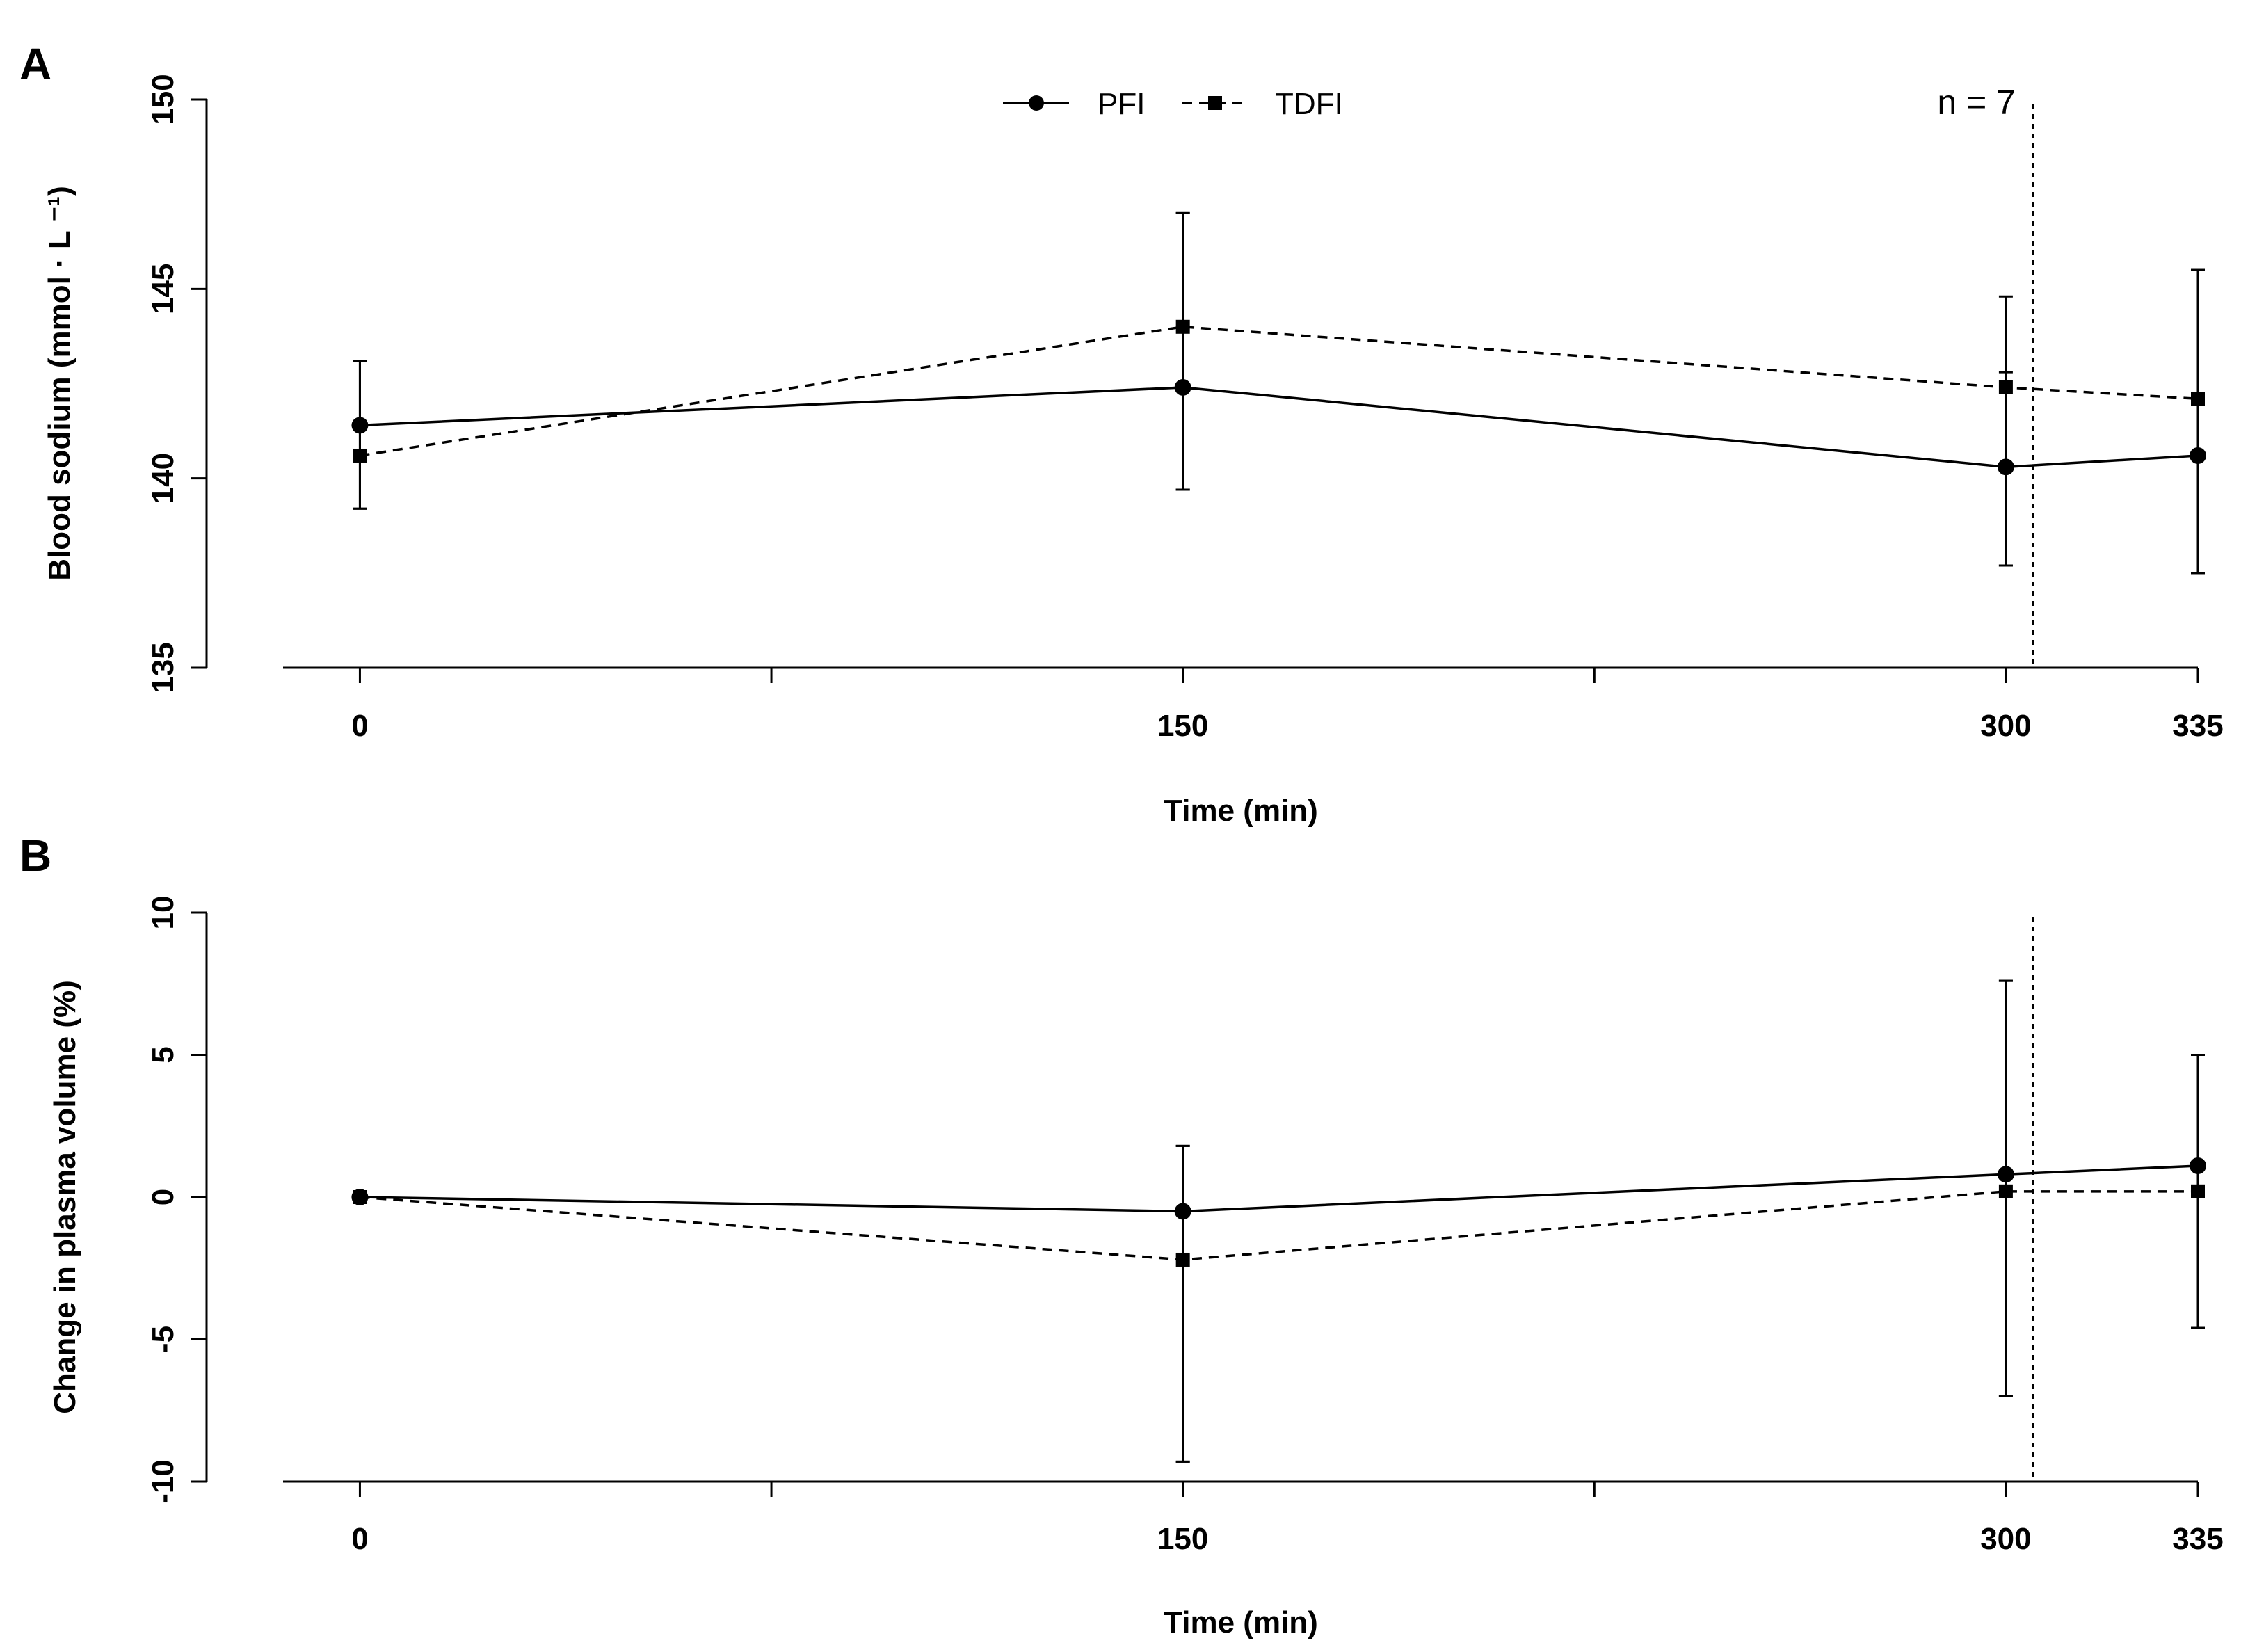  Describe the element at coordinates (1279, 428) in the screenshot. I see `panel-a-line-pfi` at that location.